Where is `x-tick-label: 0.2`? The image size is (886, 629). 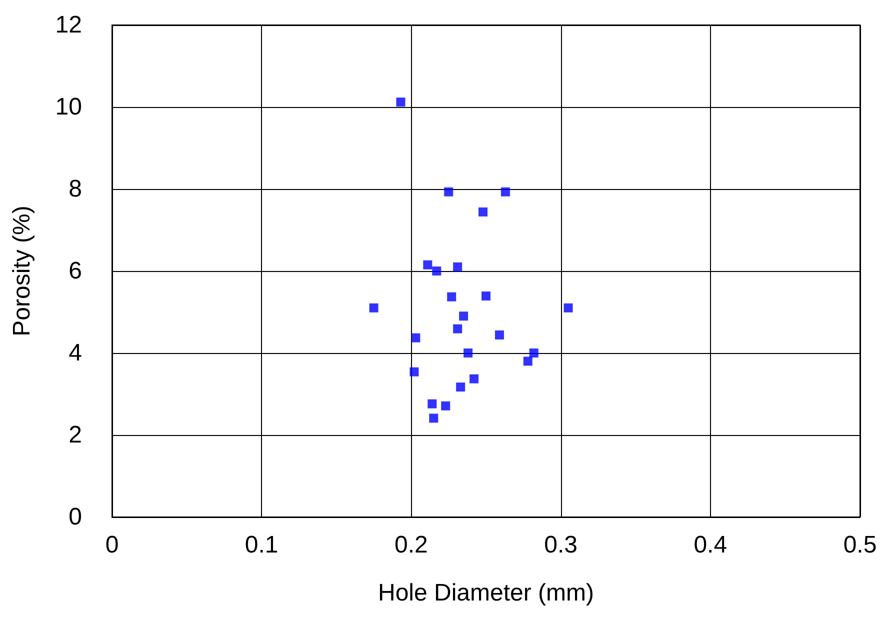
x-tick-label: 0.2 is located at coordinates (411, 545).